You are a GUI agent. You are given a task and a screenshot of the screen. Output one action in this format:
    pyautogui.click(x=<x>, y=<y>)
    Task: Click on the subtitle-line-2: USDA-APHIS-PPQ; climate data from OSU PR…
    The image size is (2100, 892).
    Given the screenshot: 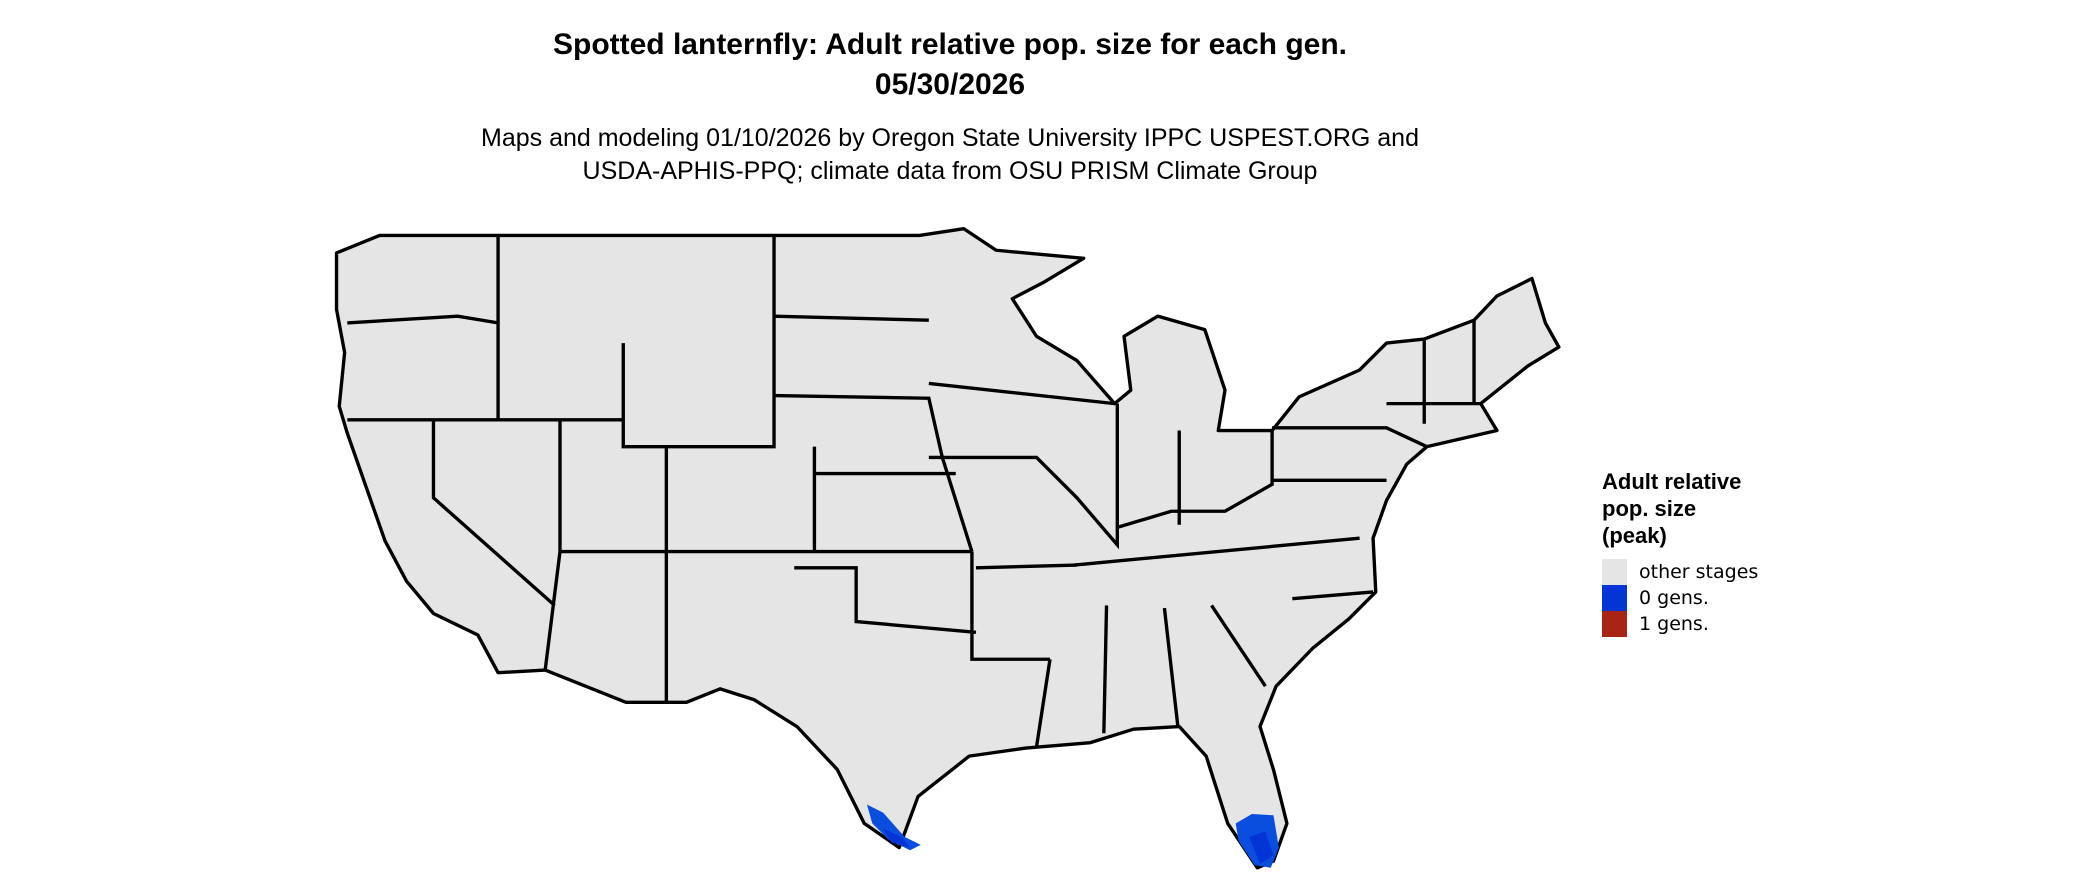 What is the action you would take?
    pyautogui.click(x=950, y=171)
    